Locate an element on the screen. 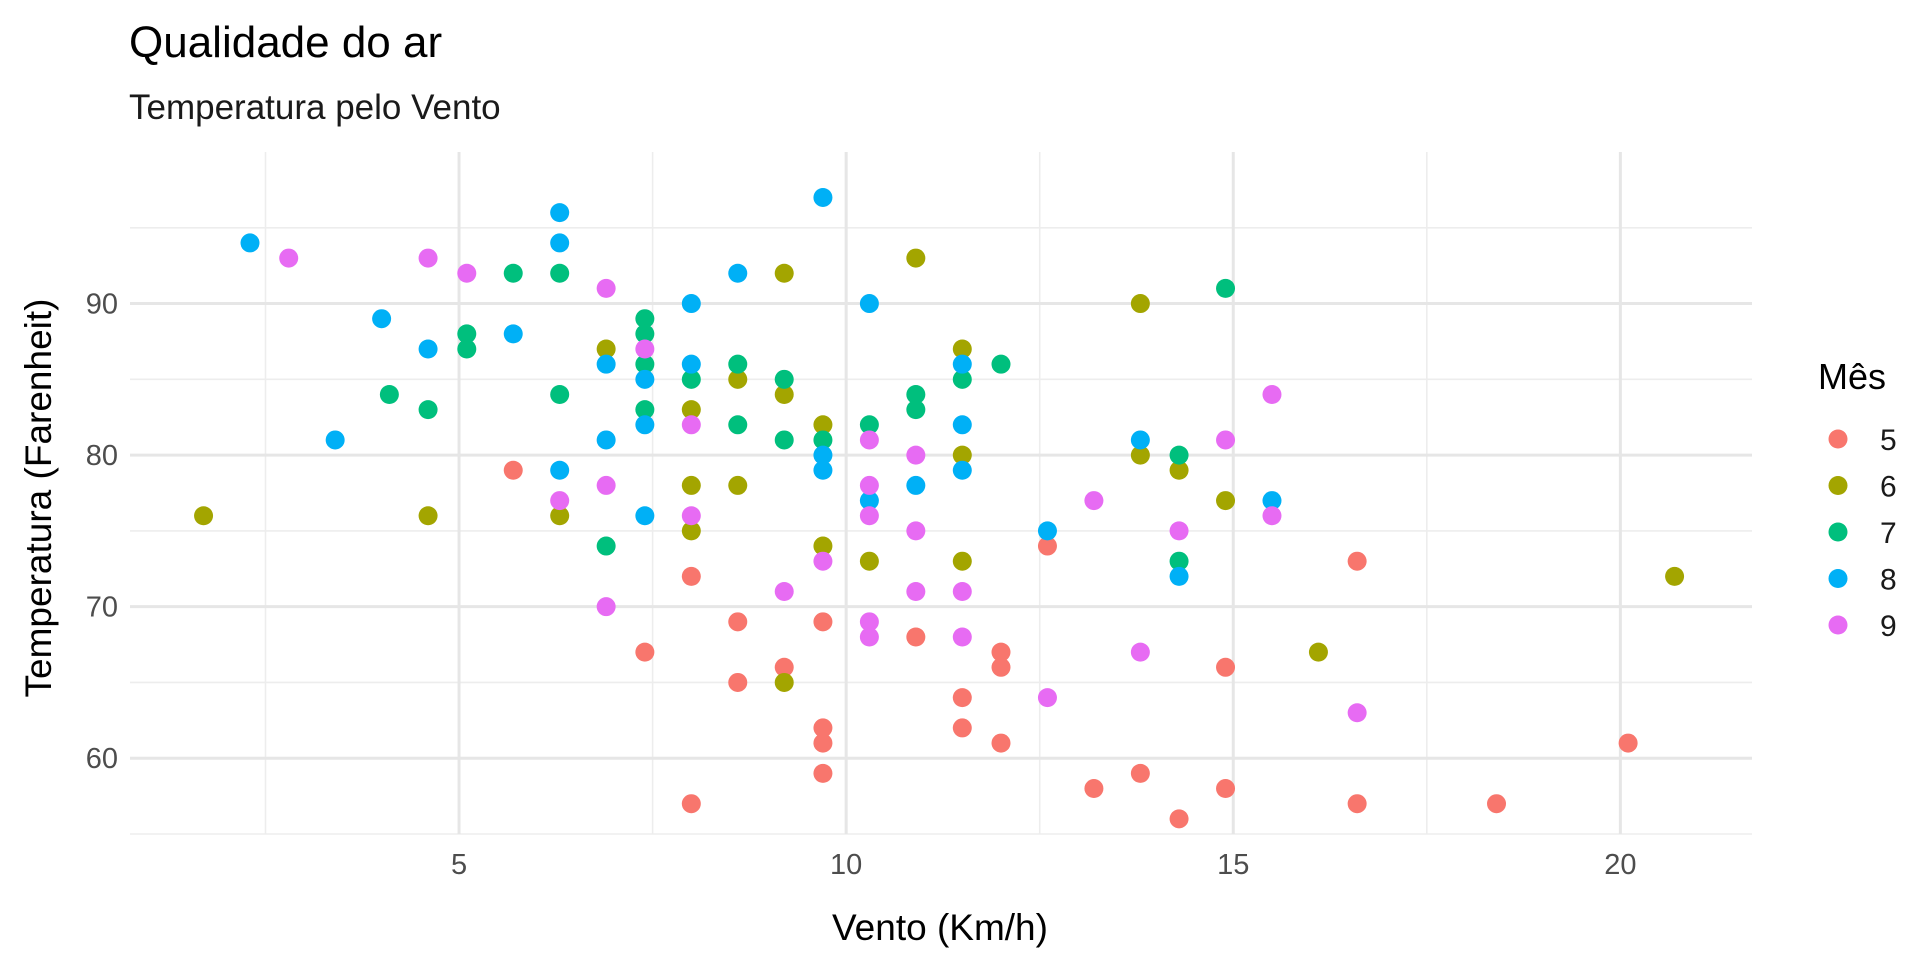 The width and height of the screenshot is (1920, 960). legend-label-8: 8 is located at coordinates (1888, 580).